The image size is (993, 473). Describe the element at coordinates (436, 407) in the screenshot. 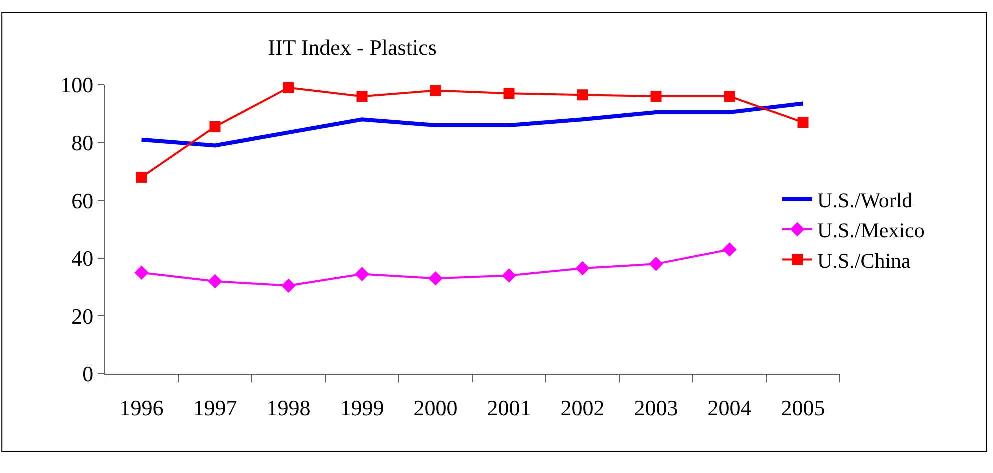

I see `x-tick-label: 2000` at that location.